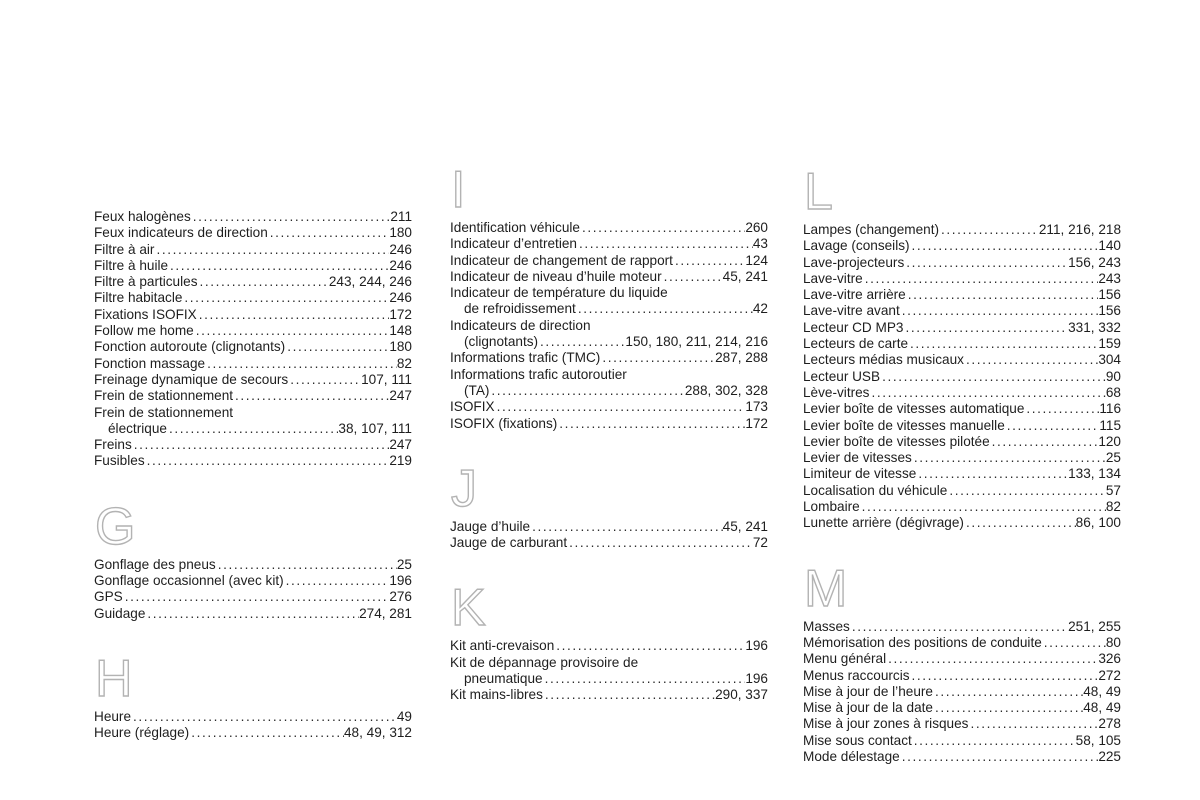 Image resolution: width=1200 pixels, height=800 pixels. Describe the element at coordinates (756, 227) in the screenshot. I see `entry-page-numbers: 260` at that location.